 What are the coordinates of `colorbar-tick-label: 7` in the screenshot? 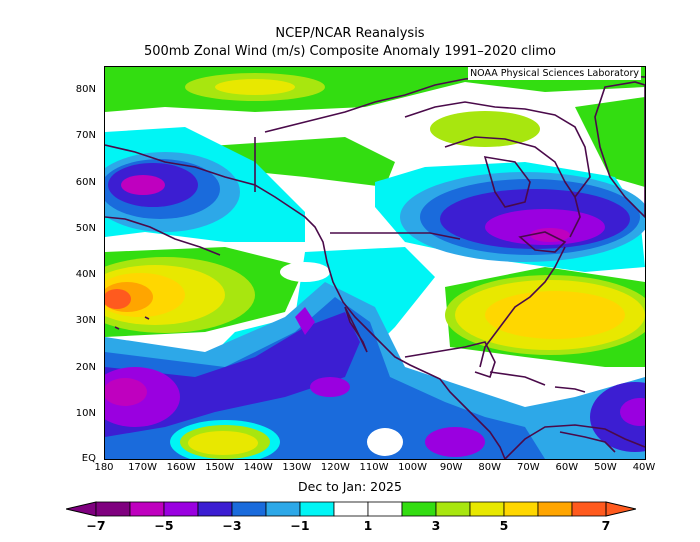 It's located at (606, 525).